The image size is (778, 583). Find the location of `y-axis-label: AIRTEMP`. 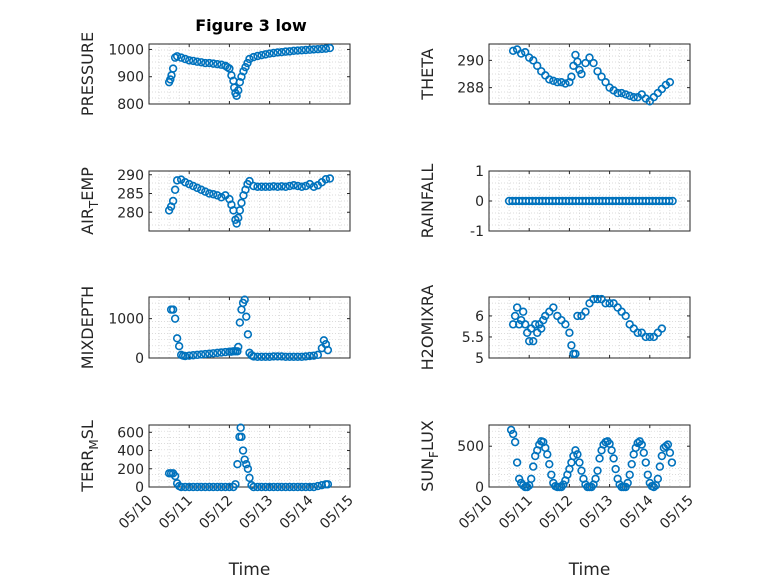

y-axis-label: AIRTEMP is located at coordinates (89, 201).